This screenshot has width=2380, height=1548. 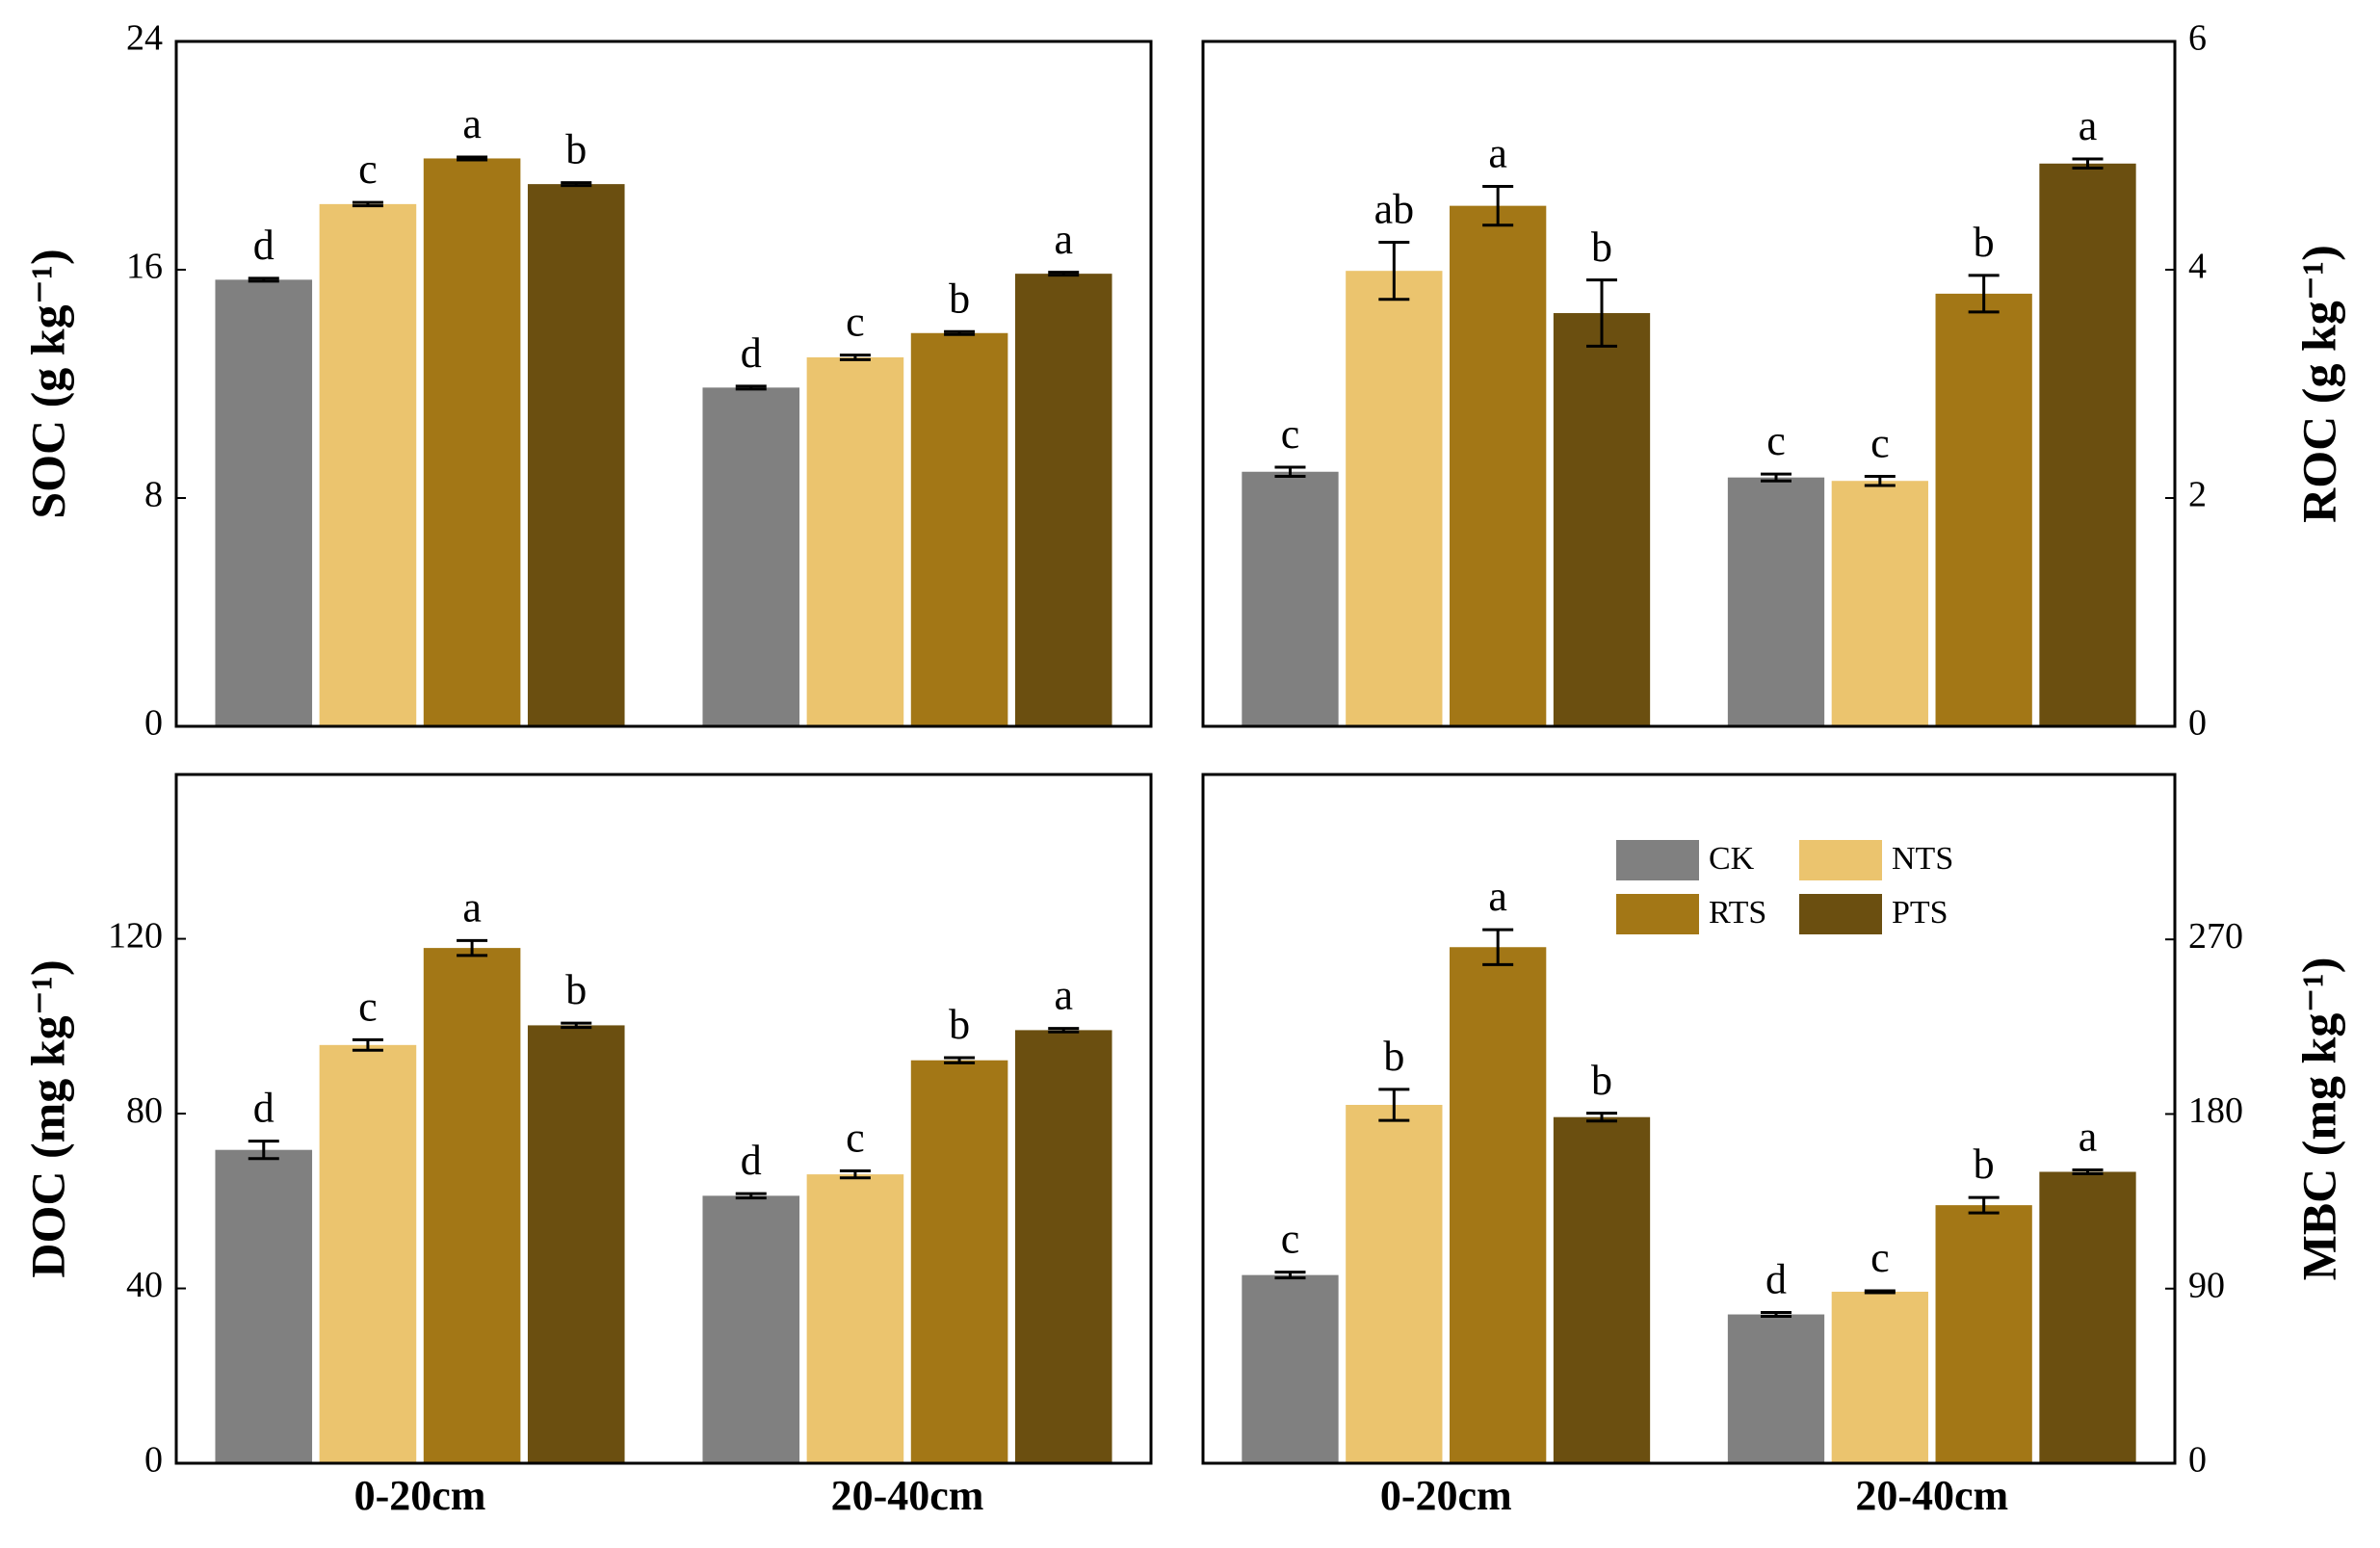 What do you see at coordinates (144, 38) in the screenshot?
I see `y-tick-label: 24` at bounding box center [144, 38].